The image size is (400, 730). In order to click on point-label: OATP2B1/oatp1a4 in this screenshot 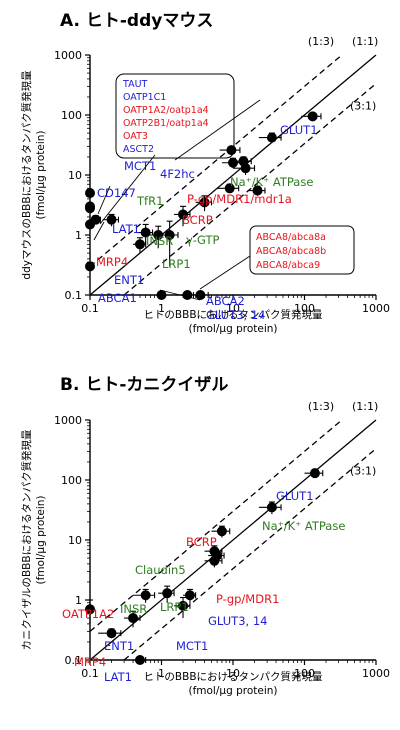, I will do `click(166, 123)`.